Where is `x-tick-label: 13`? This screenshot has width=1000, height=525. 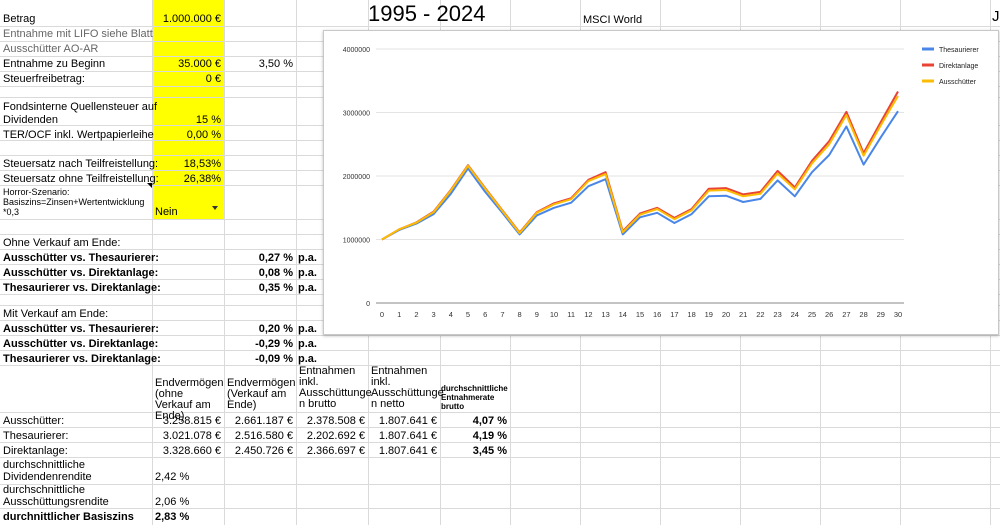
x-tick-label: 13 is located at coordinates (605, 314).